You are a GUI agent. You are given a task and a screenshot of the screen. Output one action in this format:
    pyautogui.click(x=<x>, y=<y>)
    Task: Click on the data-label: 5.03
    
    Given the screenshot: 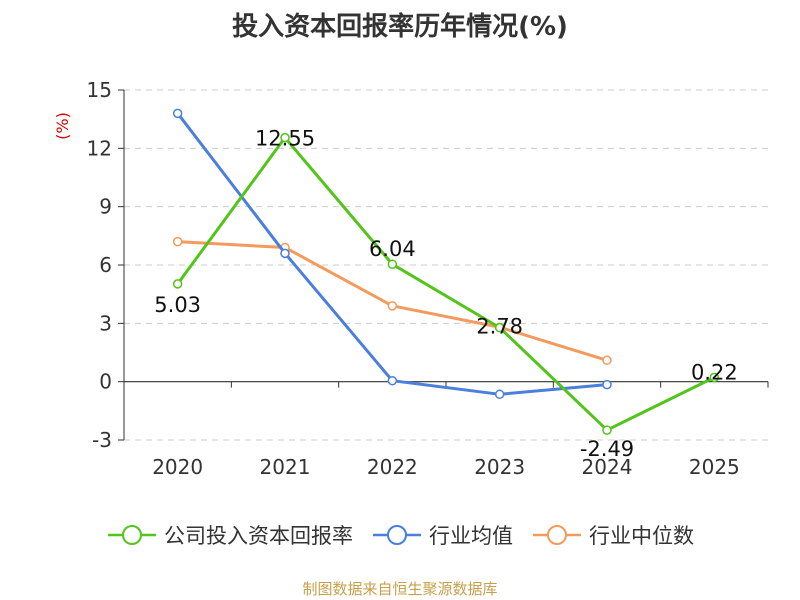 What is the action you would take?
    pyautogui.click(x=177, y=305)
    